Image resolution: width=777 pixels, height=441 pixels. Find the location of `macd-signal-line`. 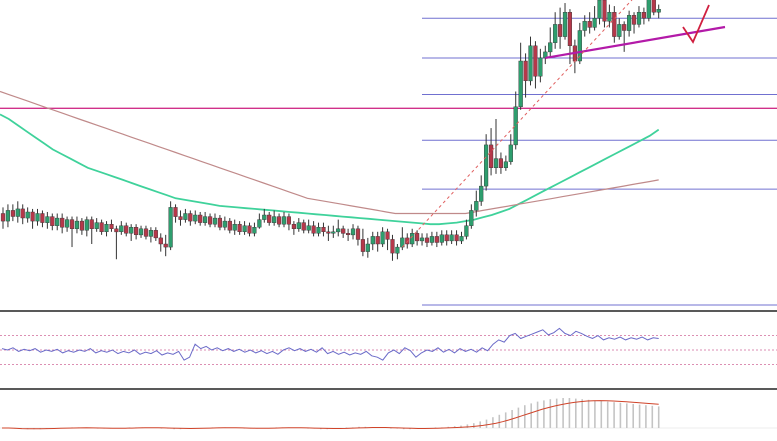

macd-signal-line is located at coordinates (330, 415).